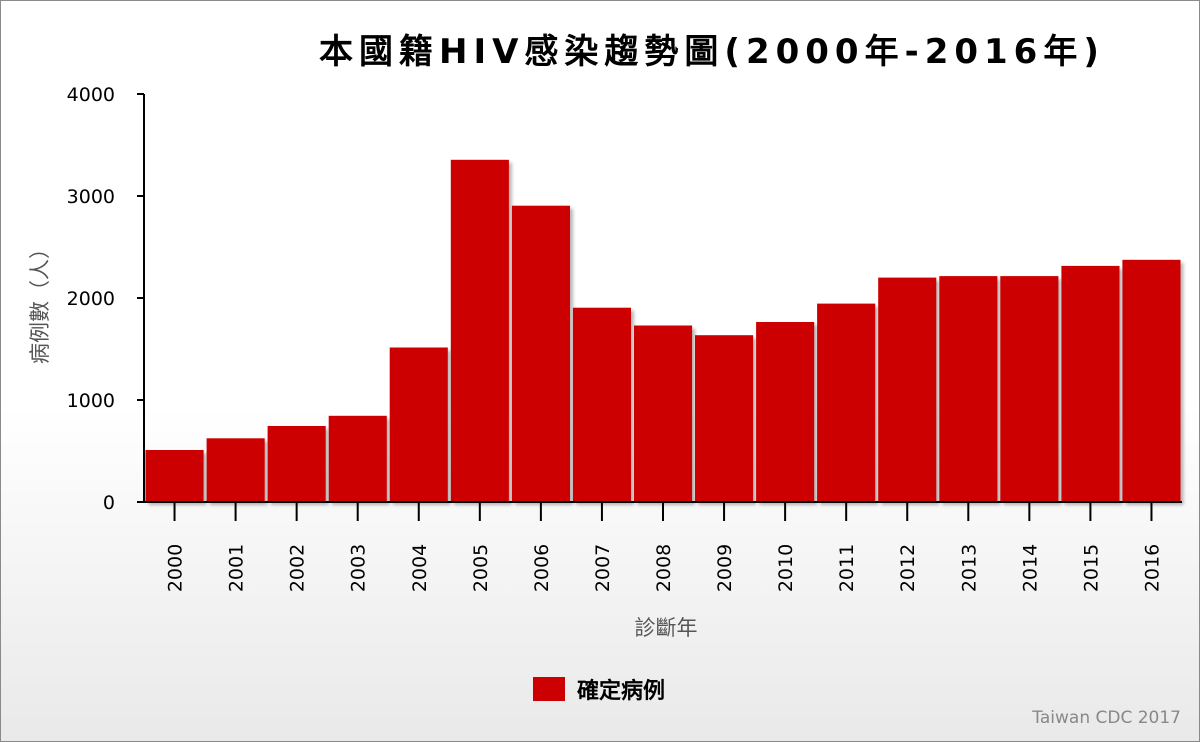 The image size is (1200, 742). I want to click on bar-2000, so click(174, 476).